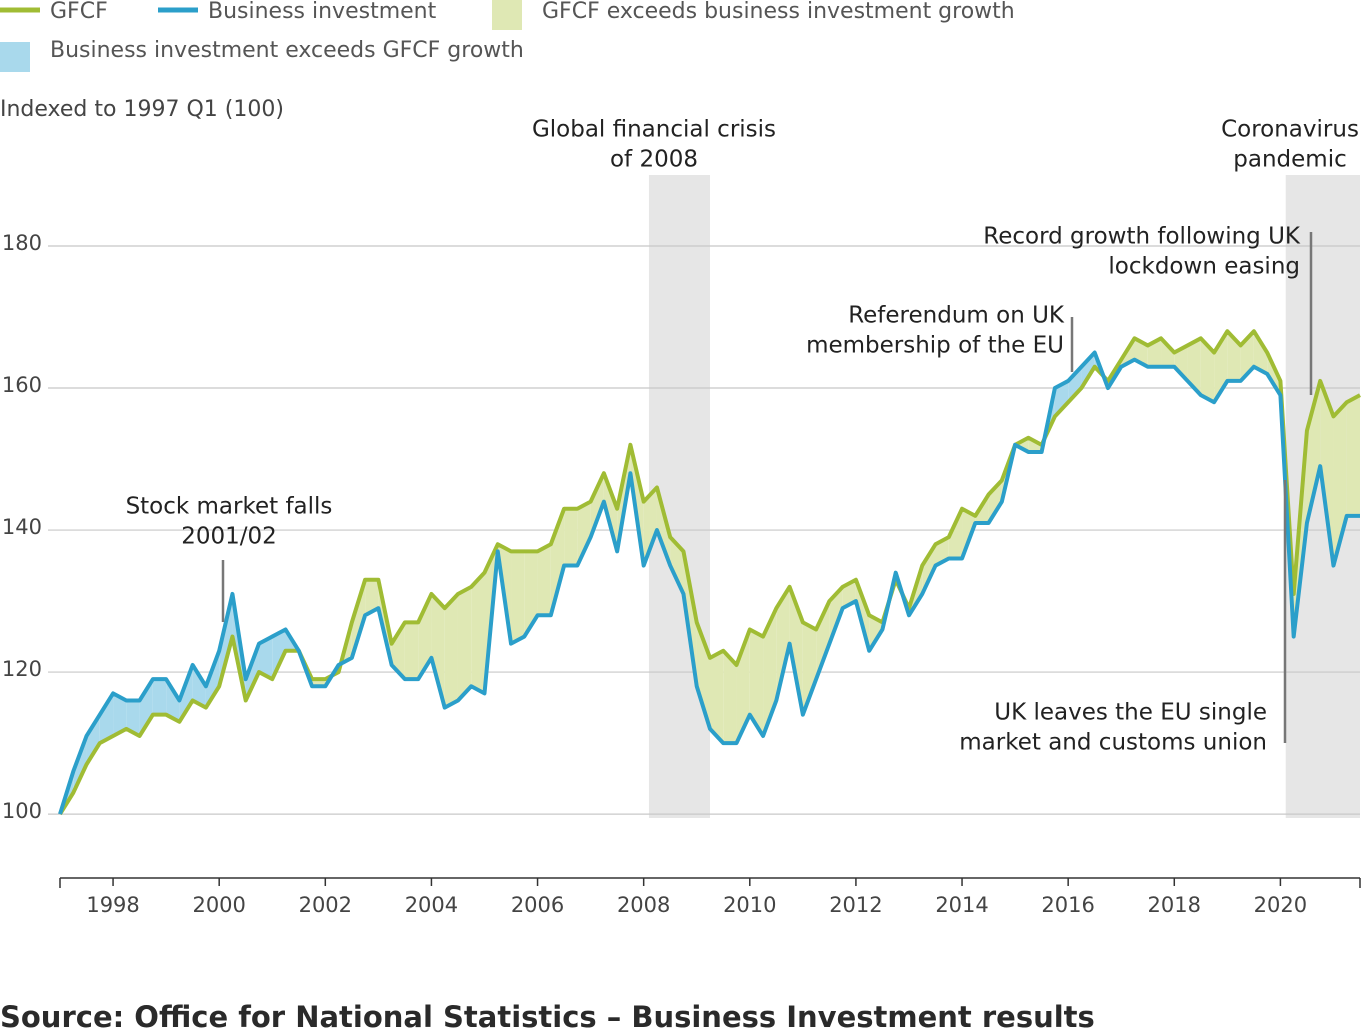  I want to click on x-tick-label: 1998, so click(112, 905).